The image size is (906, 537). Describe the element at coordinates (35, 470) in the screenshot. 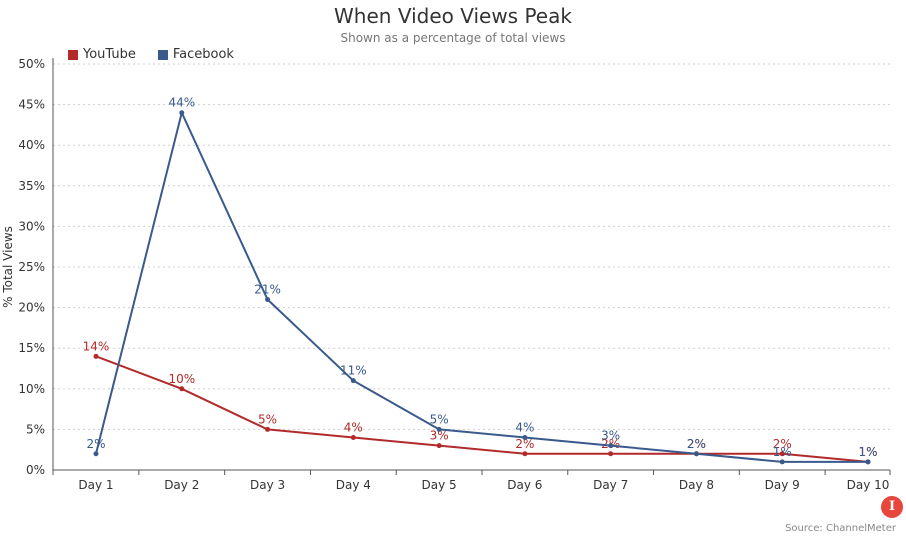

I see `y-tick-label: 0%` at that location.